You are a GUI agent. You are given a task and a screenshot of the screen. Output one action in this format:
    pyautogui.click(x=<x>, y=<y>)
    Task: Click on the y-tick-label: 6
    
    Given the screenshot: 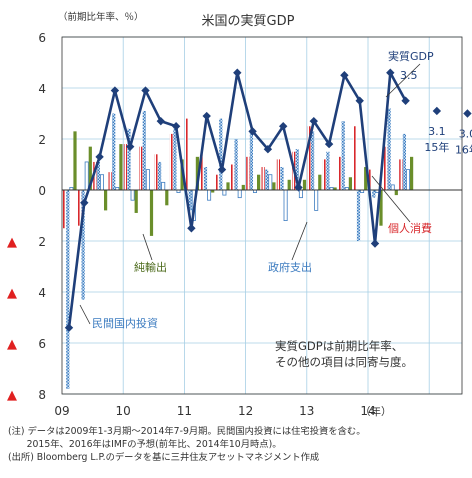 What is the action you would take?
    pyautogui.click(x=42, y=344)
    